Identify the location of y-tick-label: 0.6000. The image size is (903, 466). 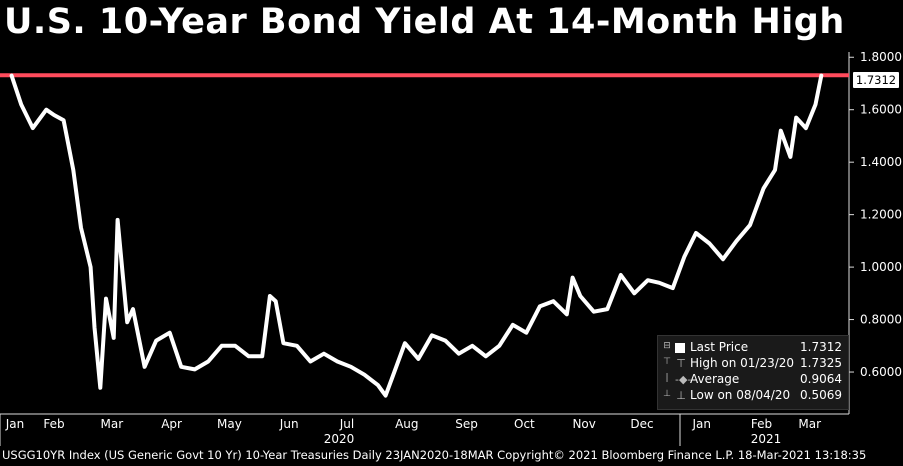
(881, 372).